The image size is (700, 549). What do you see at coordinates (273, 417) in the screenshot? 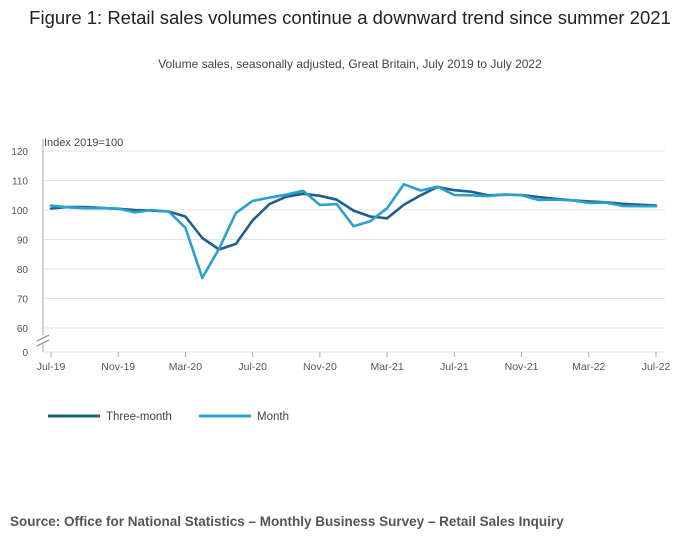
I see `legend-label: Month` at bounding box center [273, 417].